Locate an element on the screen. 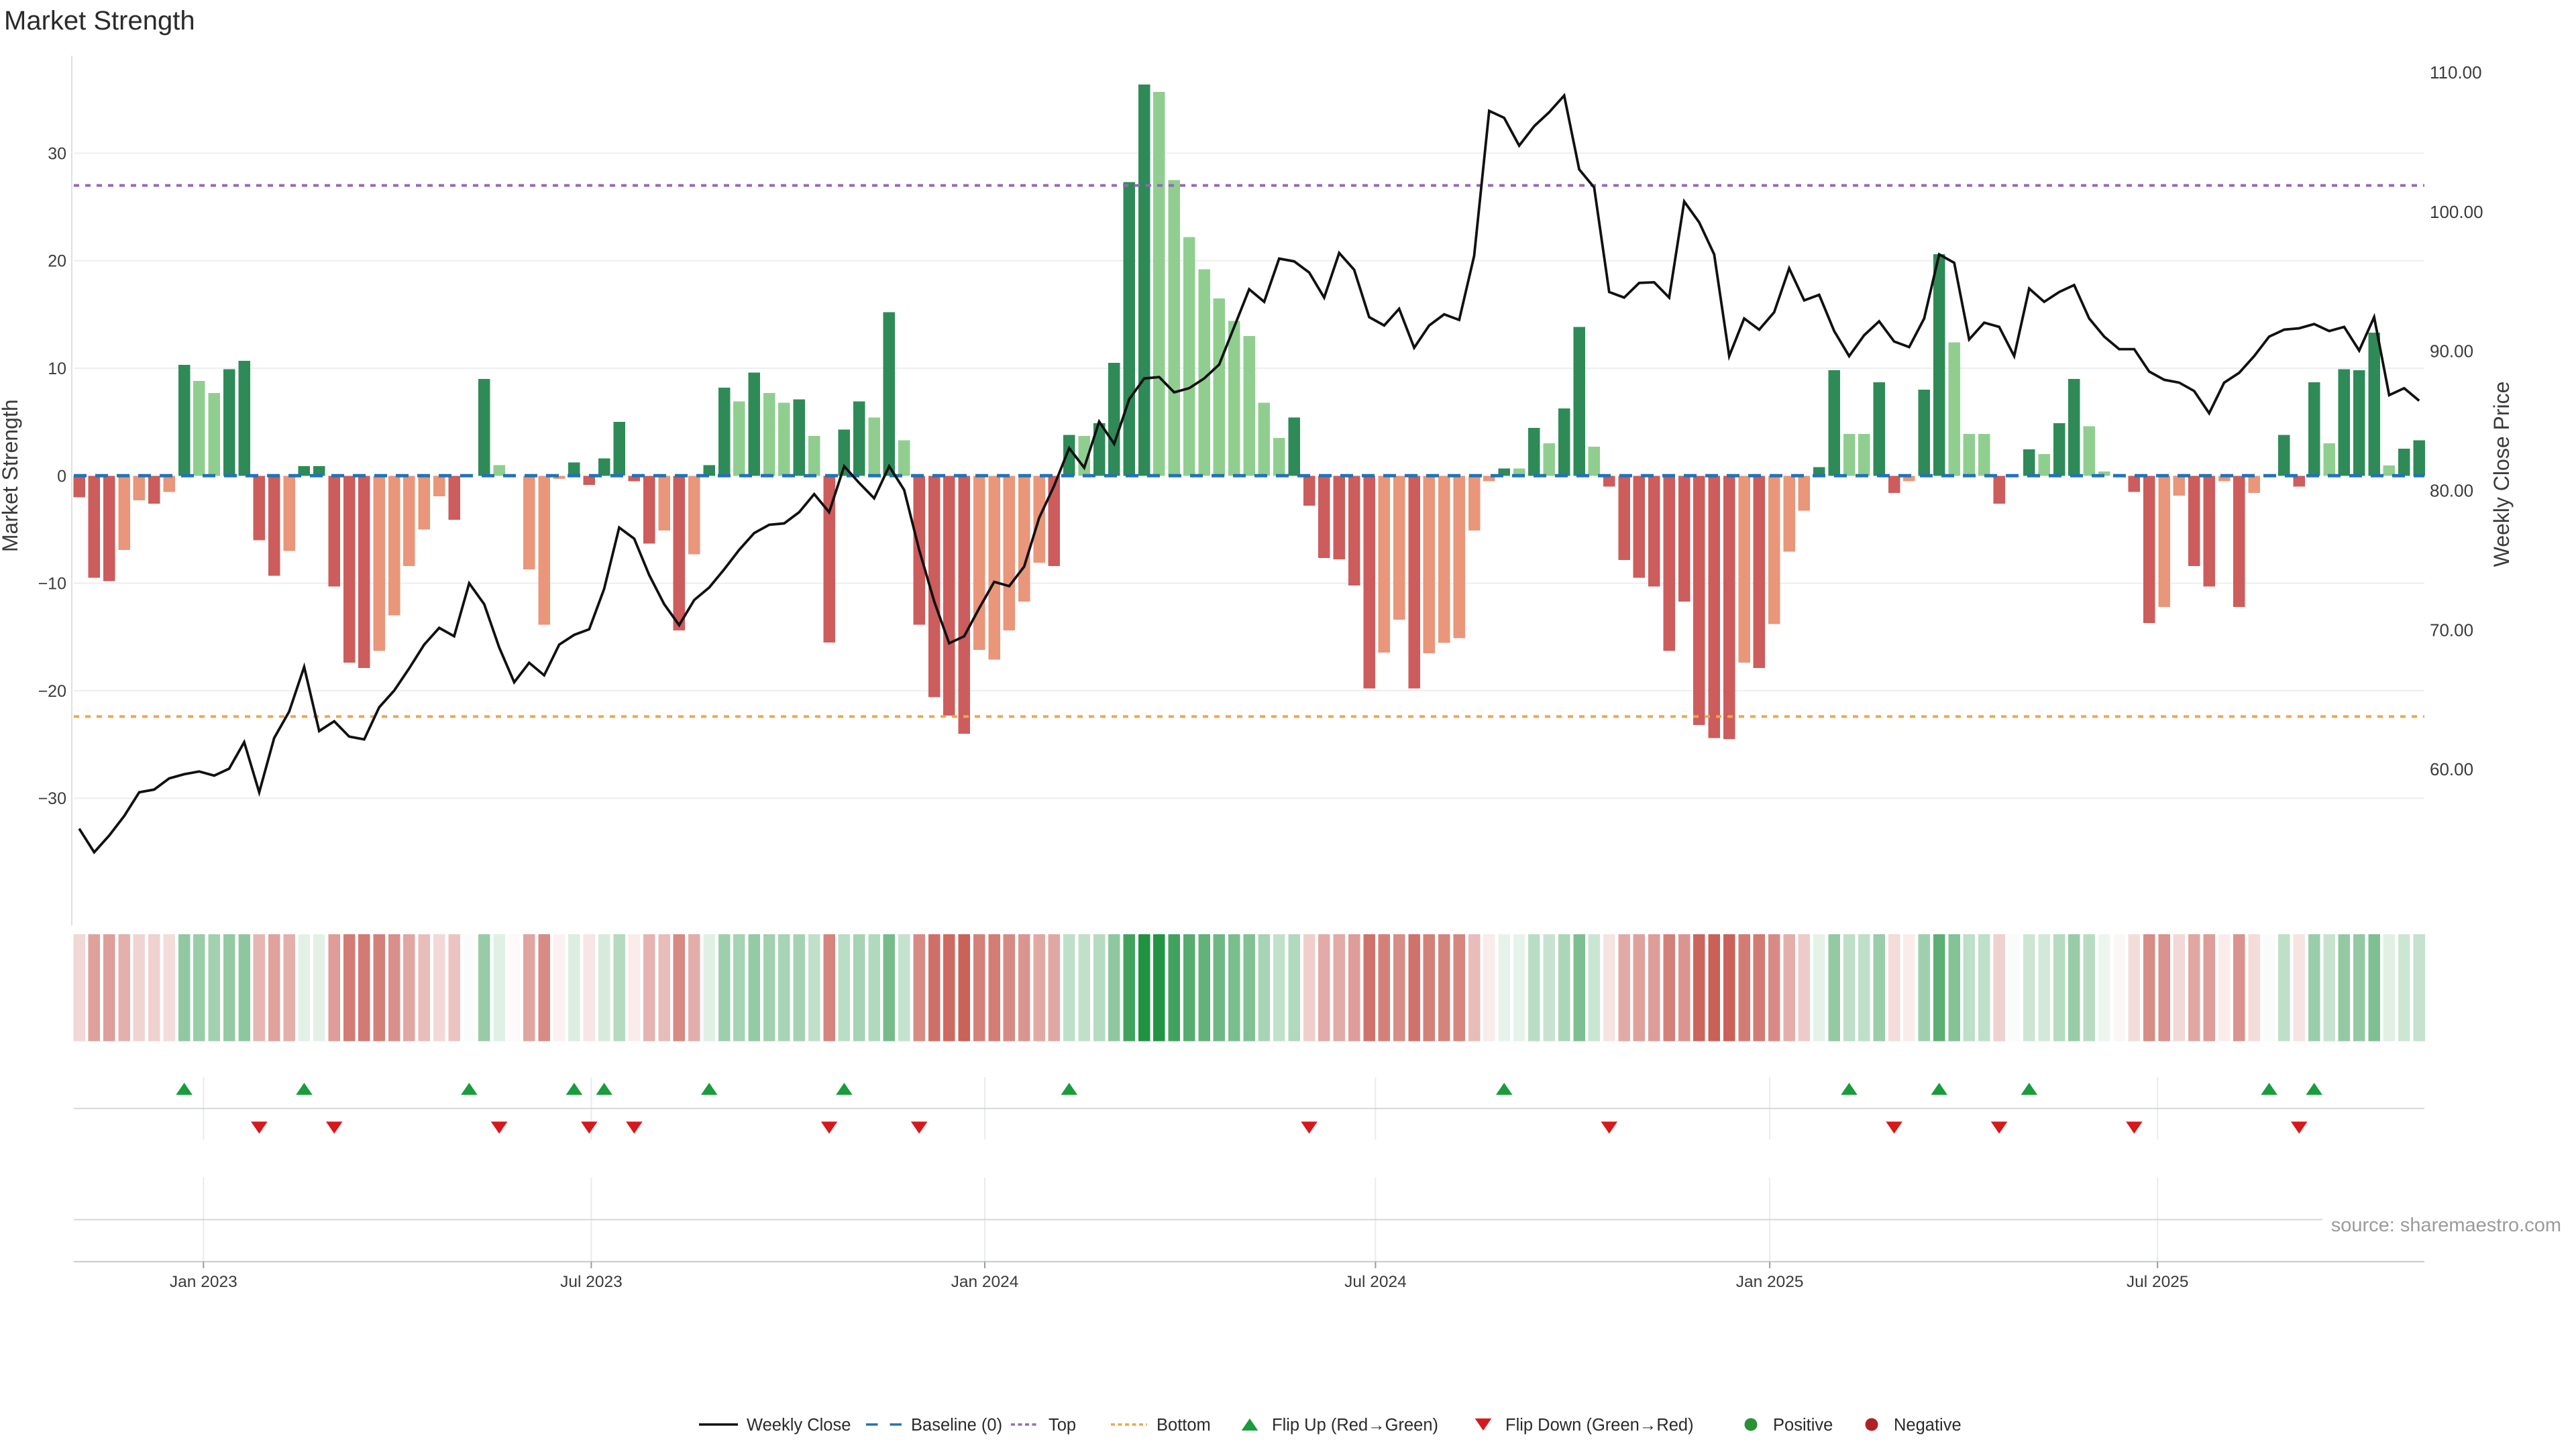 The height and width of the screenshot is (1452, 2576). svg-text: −20 is located at coordinates (52, 691).